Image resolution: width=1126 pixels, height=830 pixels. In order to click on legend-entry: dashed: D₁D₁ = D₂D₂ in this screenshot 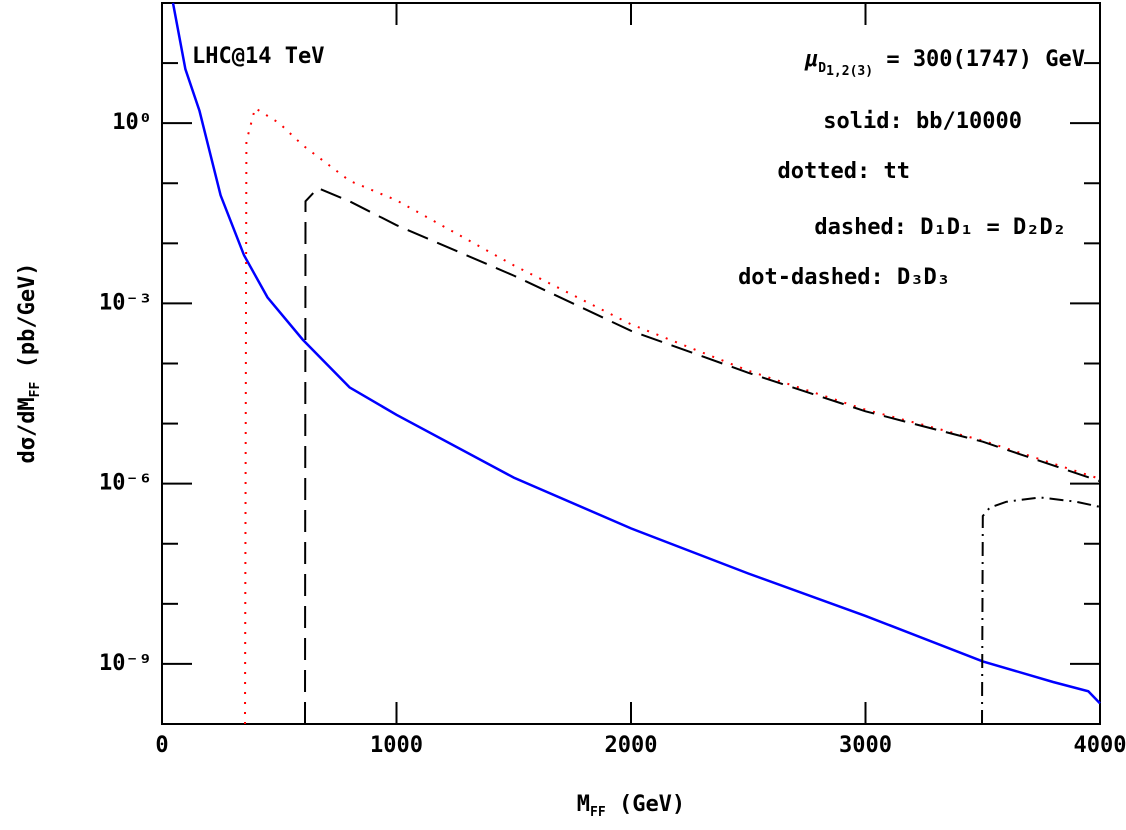, I will do `click(940, 227)`.